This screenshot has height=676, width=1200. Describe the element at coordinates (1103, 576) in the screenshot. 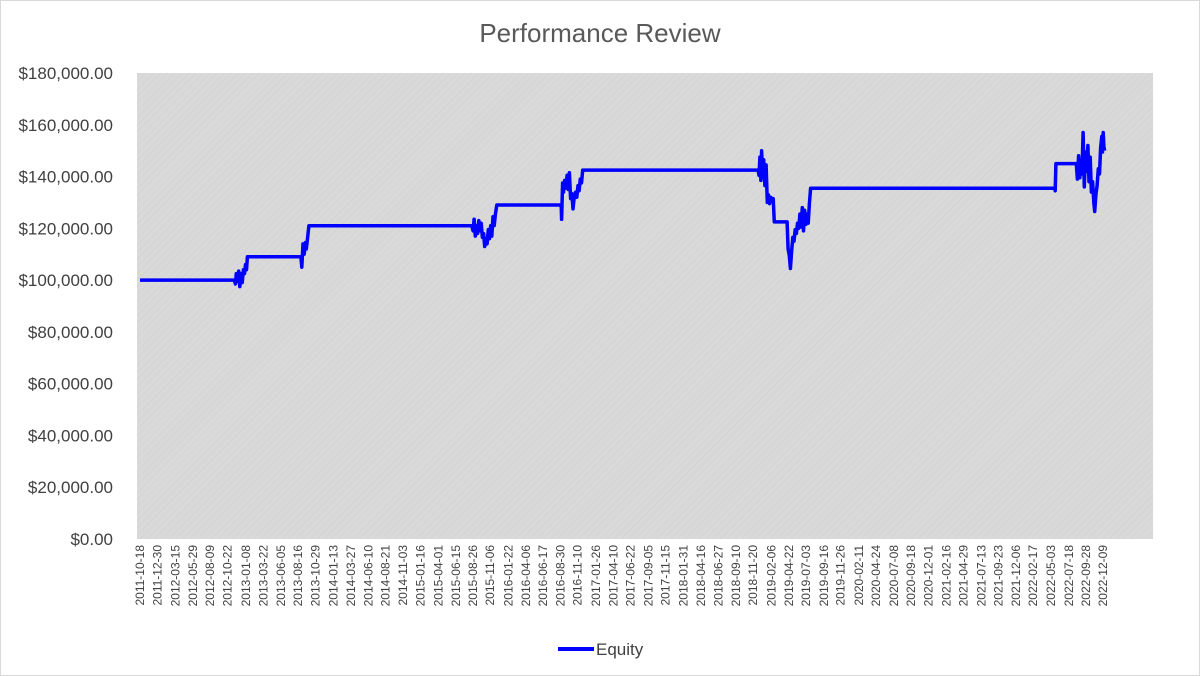

I see `x-tick-label: 2022-12-09` at that location.